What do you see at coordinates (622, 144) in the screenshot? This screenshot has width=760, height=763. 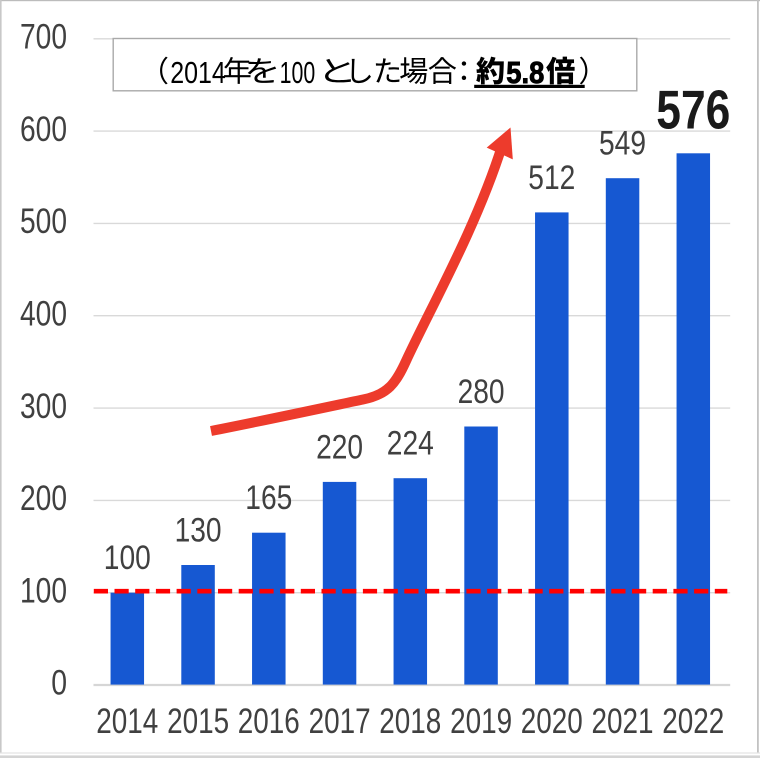 I see `svg-text: 549` at bounding box center [622, 144].